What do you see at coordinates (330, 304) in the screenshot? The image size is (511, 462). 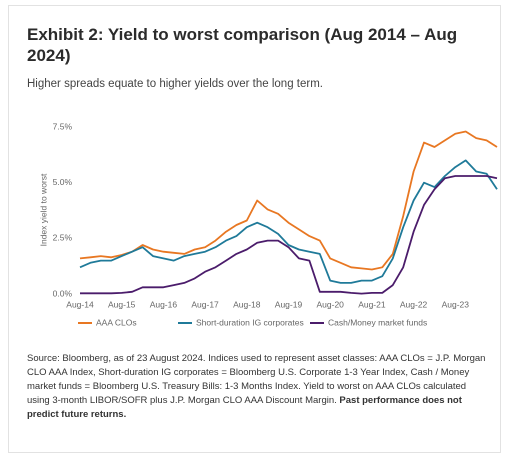 I see `x-tick-label: Aug-20` at bounding box center [330, 304].